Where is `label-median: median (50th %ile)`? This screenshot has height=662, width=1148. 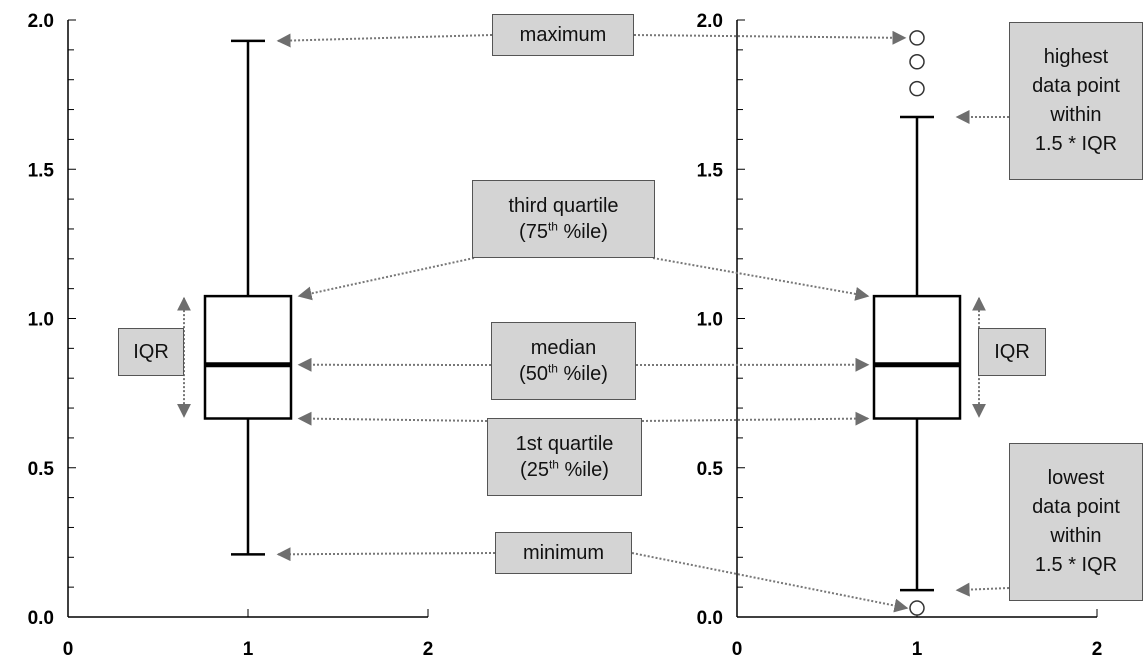 label-median: median (50th %ile) is located at coordinates (563, 361).